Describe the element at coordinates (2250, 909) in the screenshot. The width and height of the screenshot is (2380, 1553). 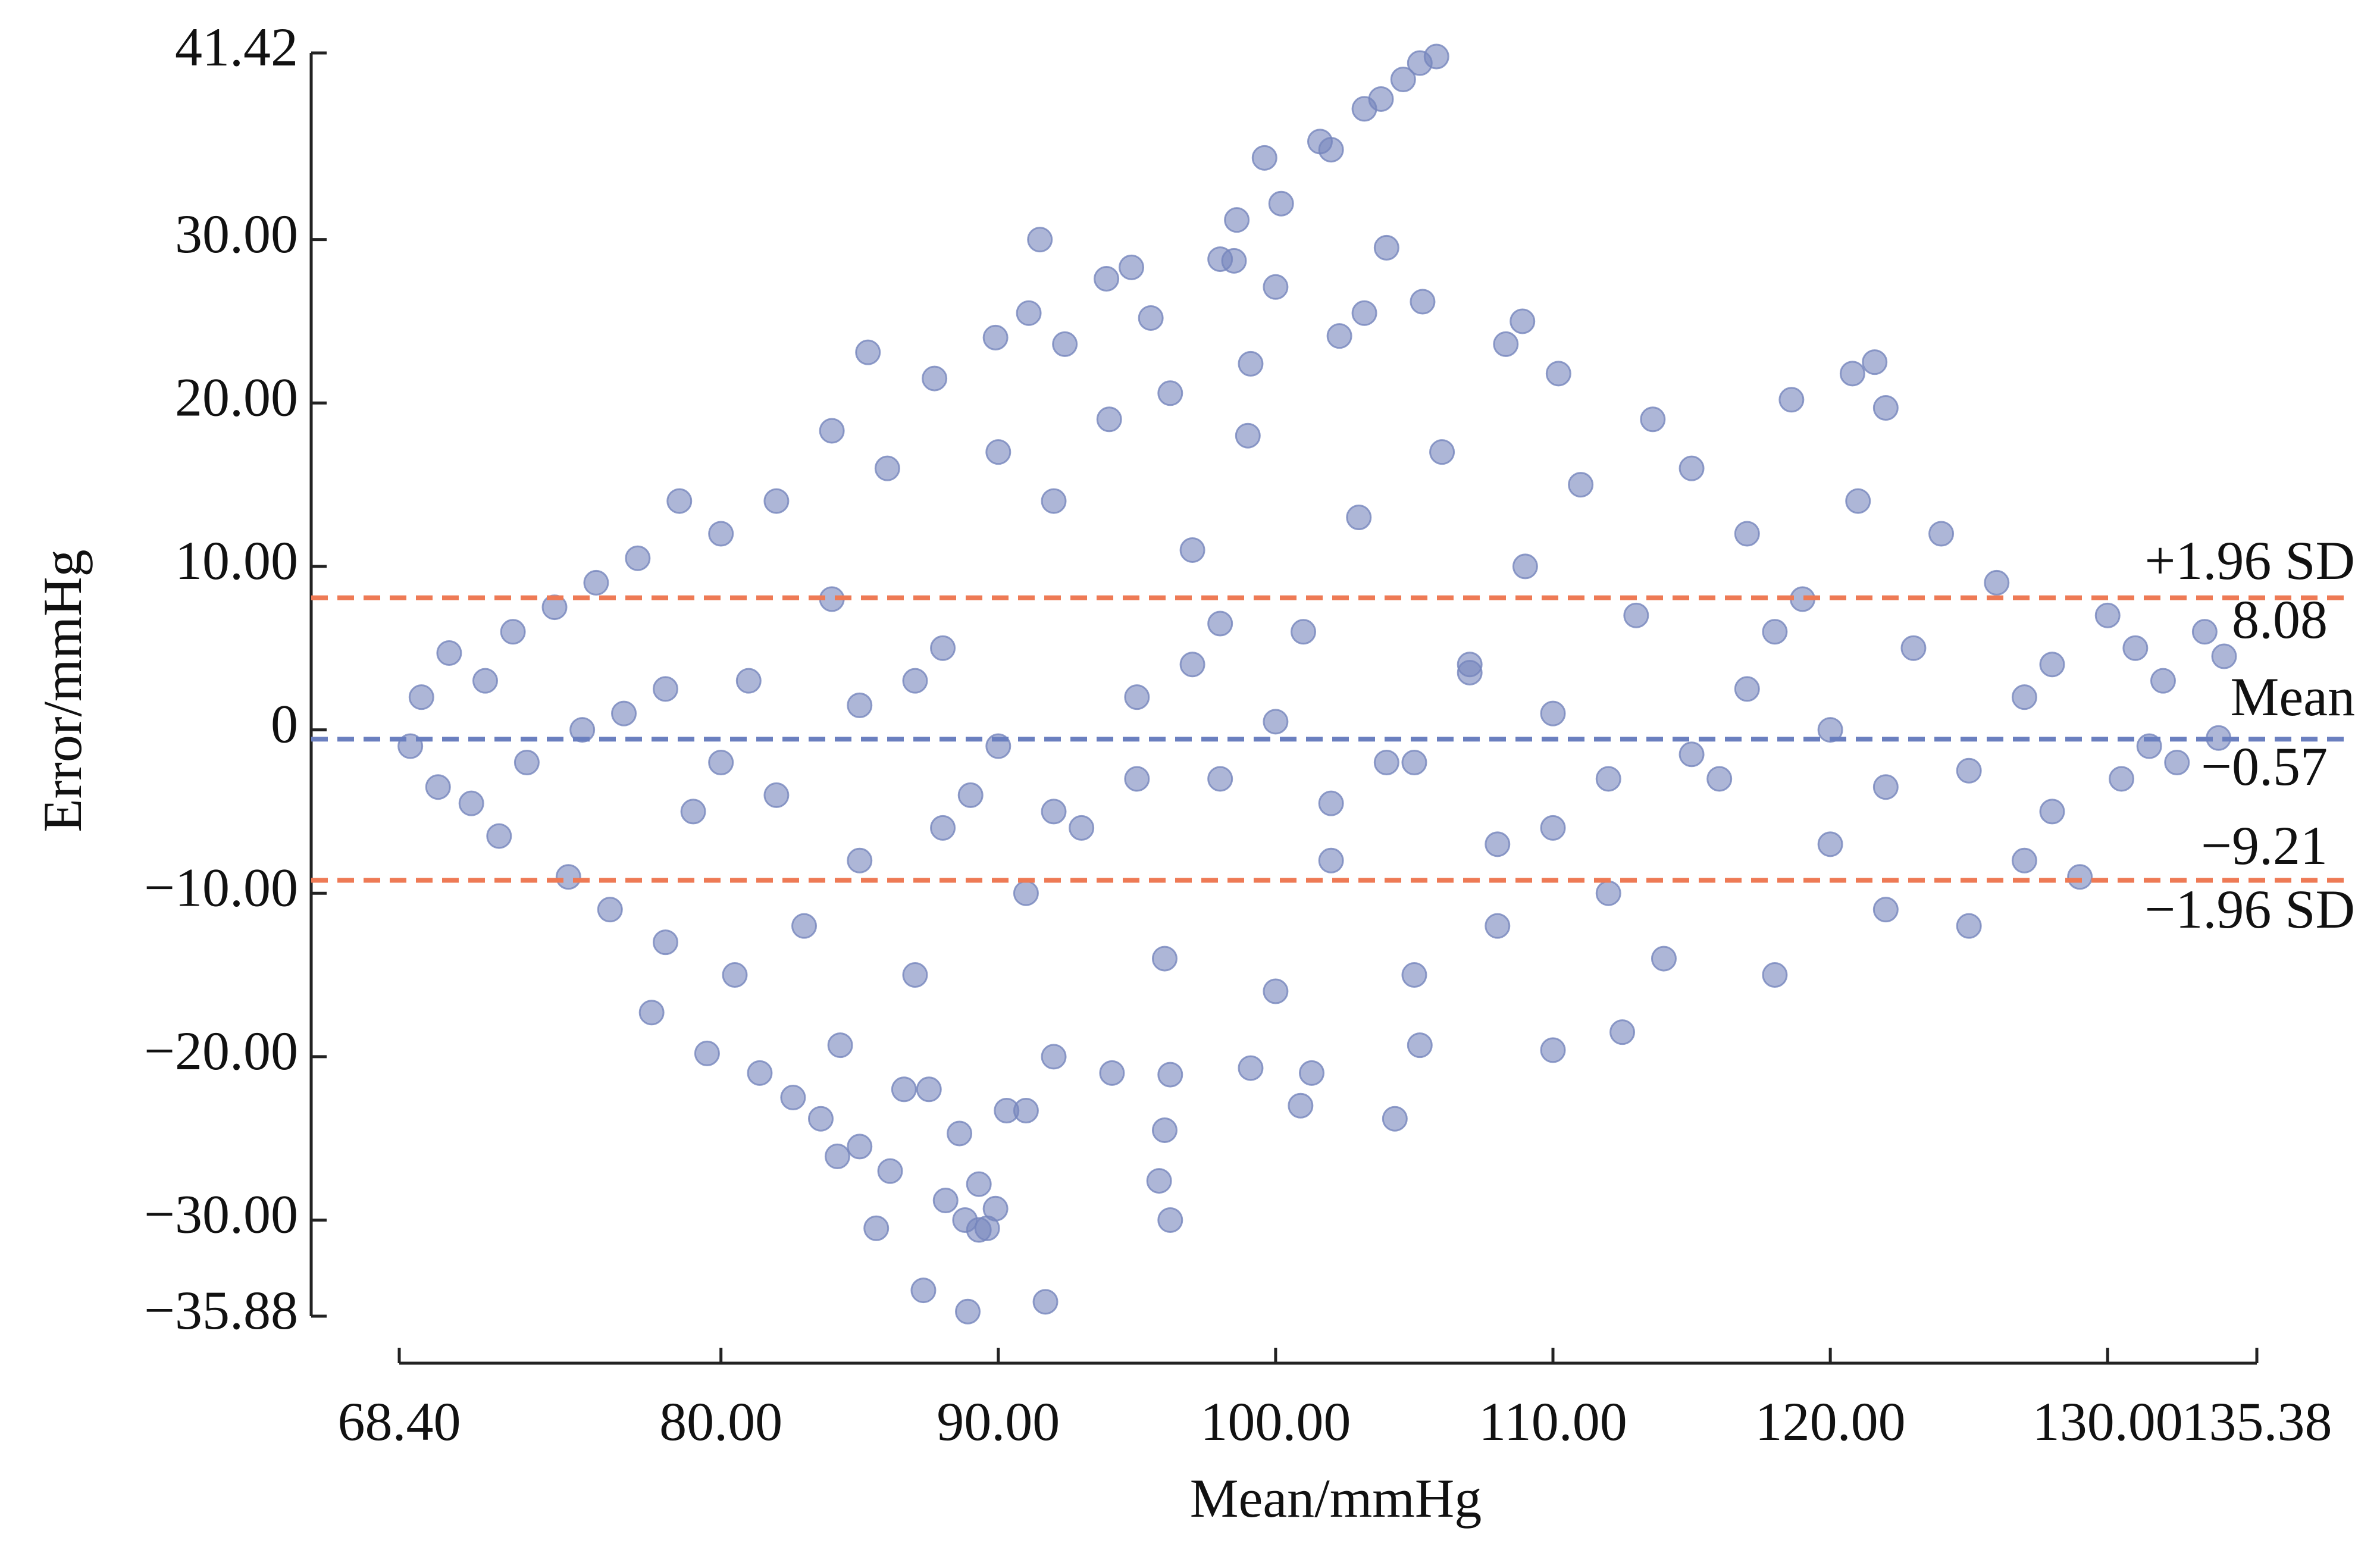
I see `reference-name: −1.96 SD` at that location.